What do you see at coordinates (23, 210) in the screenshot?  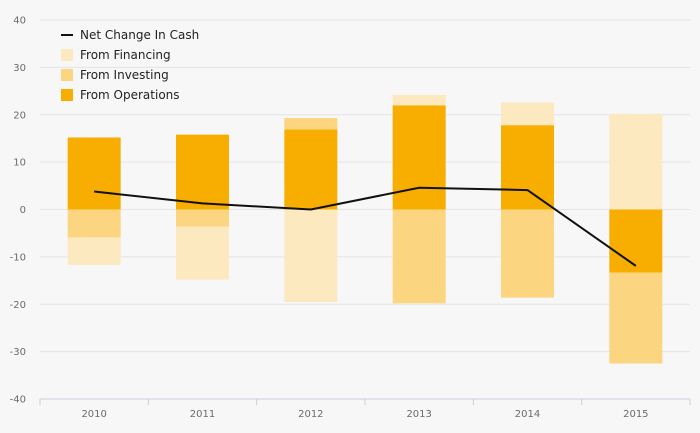 I see `y-tick-label: 0` at bounding box center [23, 210].